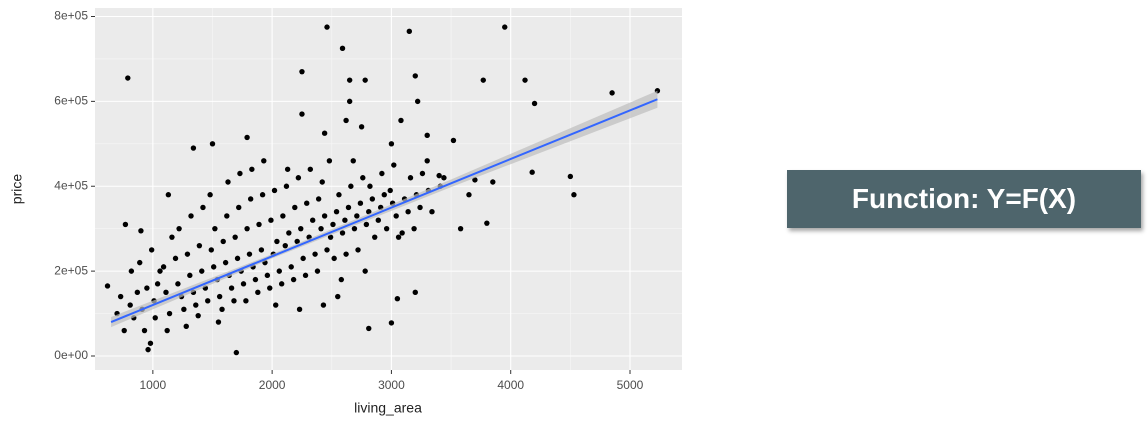 The height and width of the screenshot is (425, 1148). Describe the element at coordinates (17, 189) in the screenshot. I see `y-axis-title: price` at that location.